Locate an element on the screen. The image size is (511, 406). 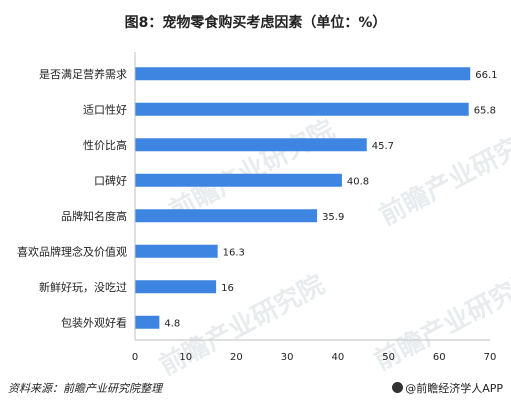
brand-text: @前瞻经济学人APP is located at coordinates (454, 388).